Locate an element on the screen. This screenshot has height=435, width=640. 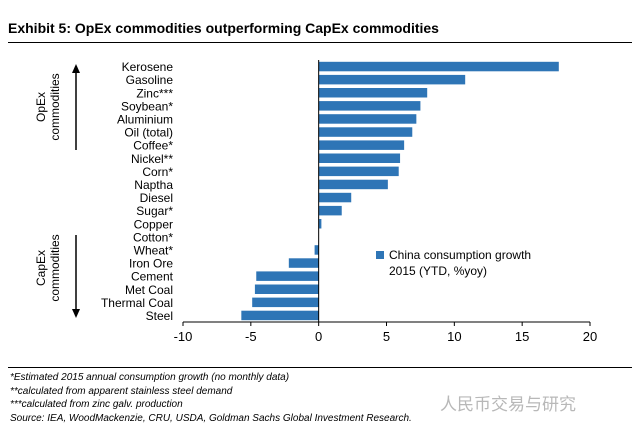
bar-cement is located at coordinates (287, 276).